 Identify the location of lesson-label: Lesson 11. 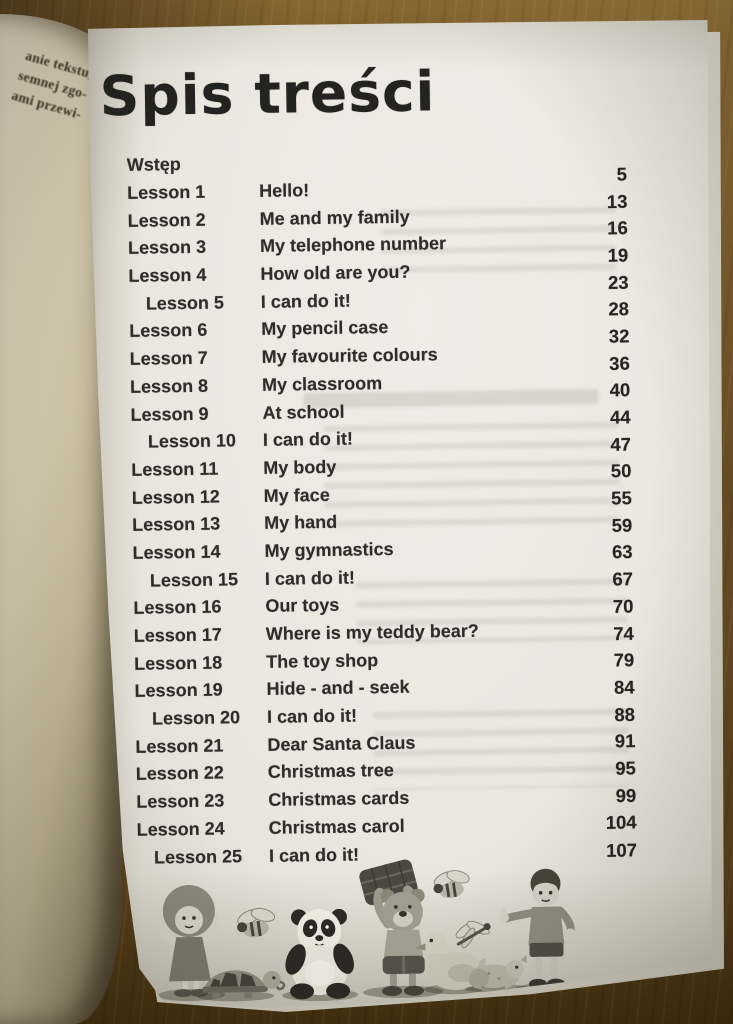
(175, 469).